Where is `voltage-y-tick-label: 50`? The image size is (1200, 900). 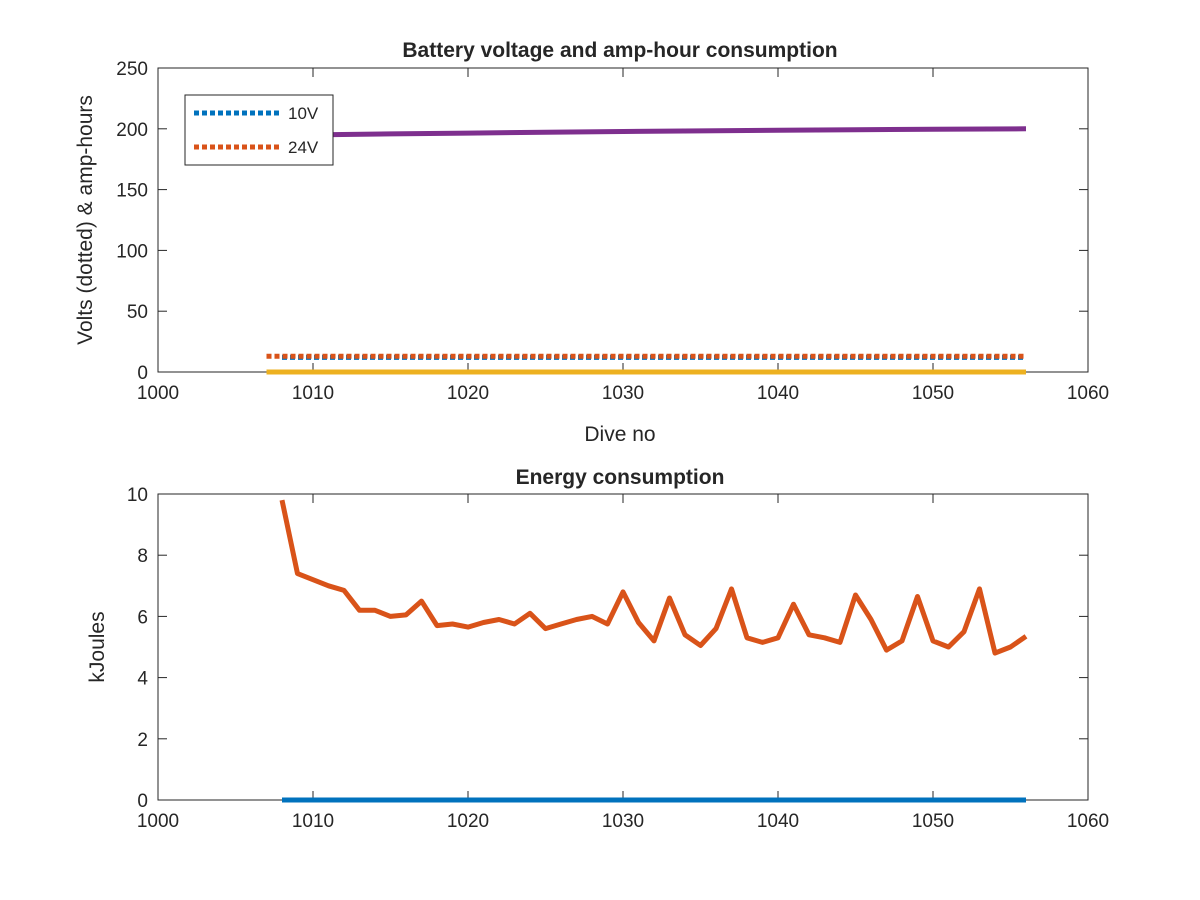 voltage-y-tick-label: 50 is located at coordinates (137, 312).